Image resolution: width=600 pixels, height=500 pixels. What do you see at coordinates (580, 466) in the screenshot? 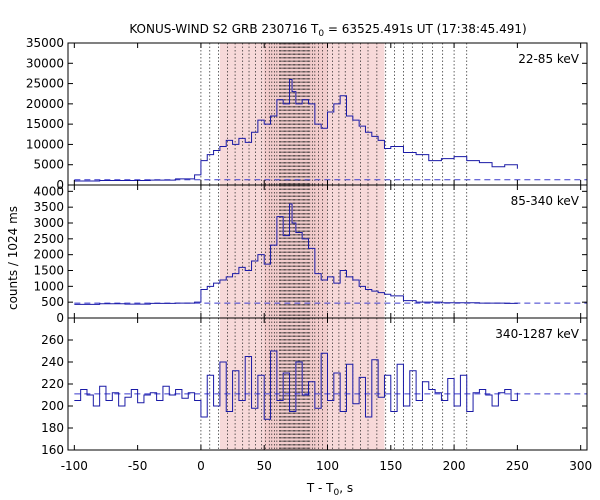
I see `x-tick-label: 300` at bounding box center [580, 466].